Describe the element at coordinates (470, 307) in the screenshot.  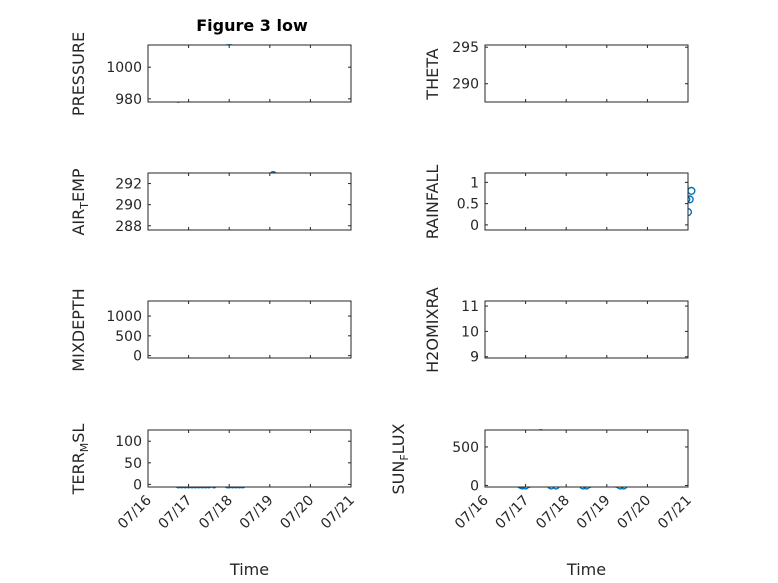
I see `y-tick-label: 11` at that location.